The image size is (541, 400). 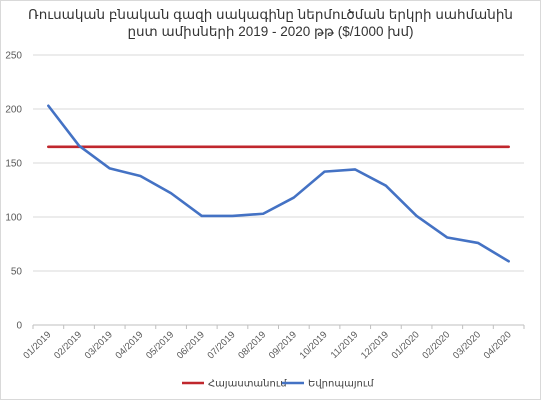 I want to click on x-tick-label: 01/2020, so click(x=406, y=345).